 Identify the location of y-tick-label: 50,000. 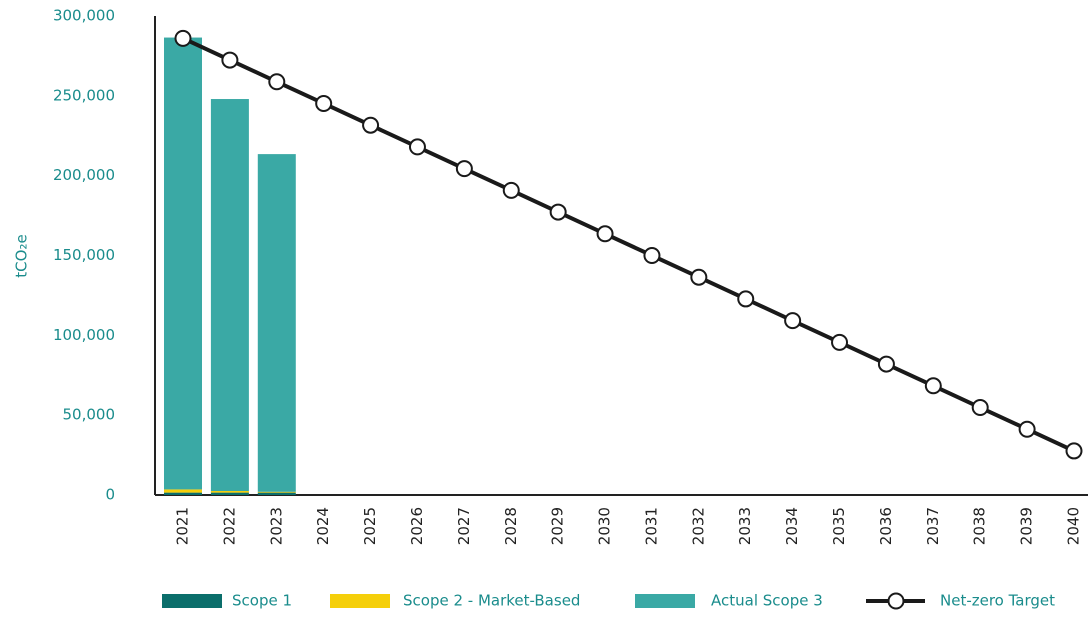
(89, 415).